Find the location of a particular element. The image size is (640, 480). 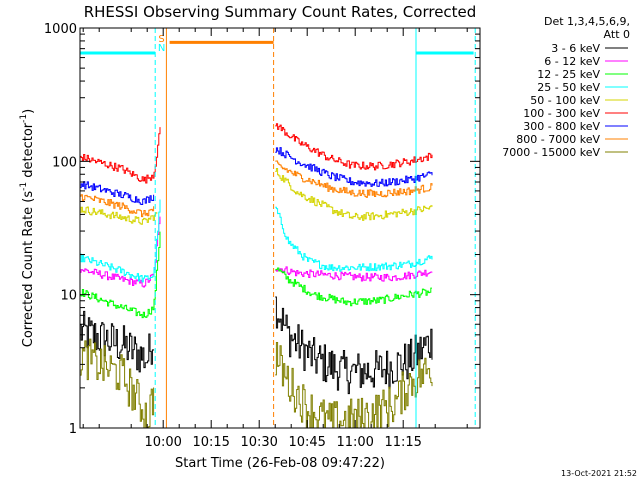

series-6-seg1-line is located at coordinates (117, 193).